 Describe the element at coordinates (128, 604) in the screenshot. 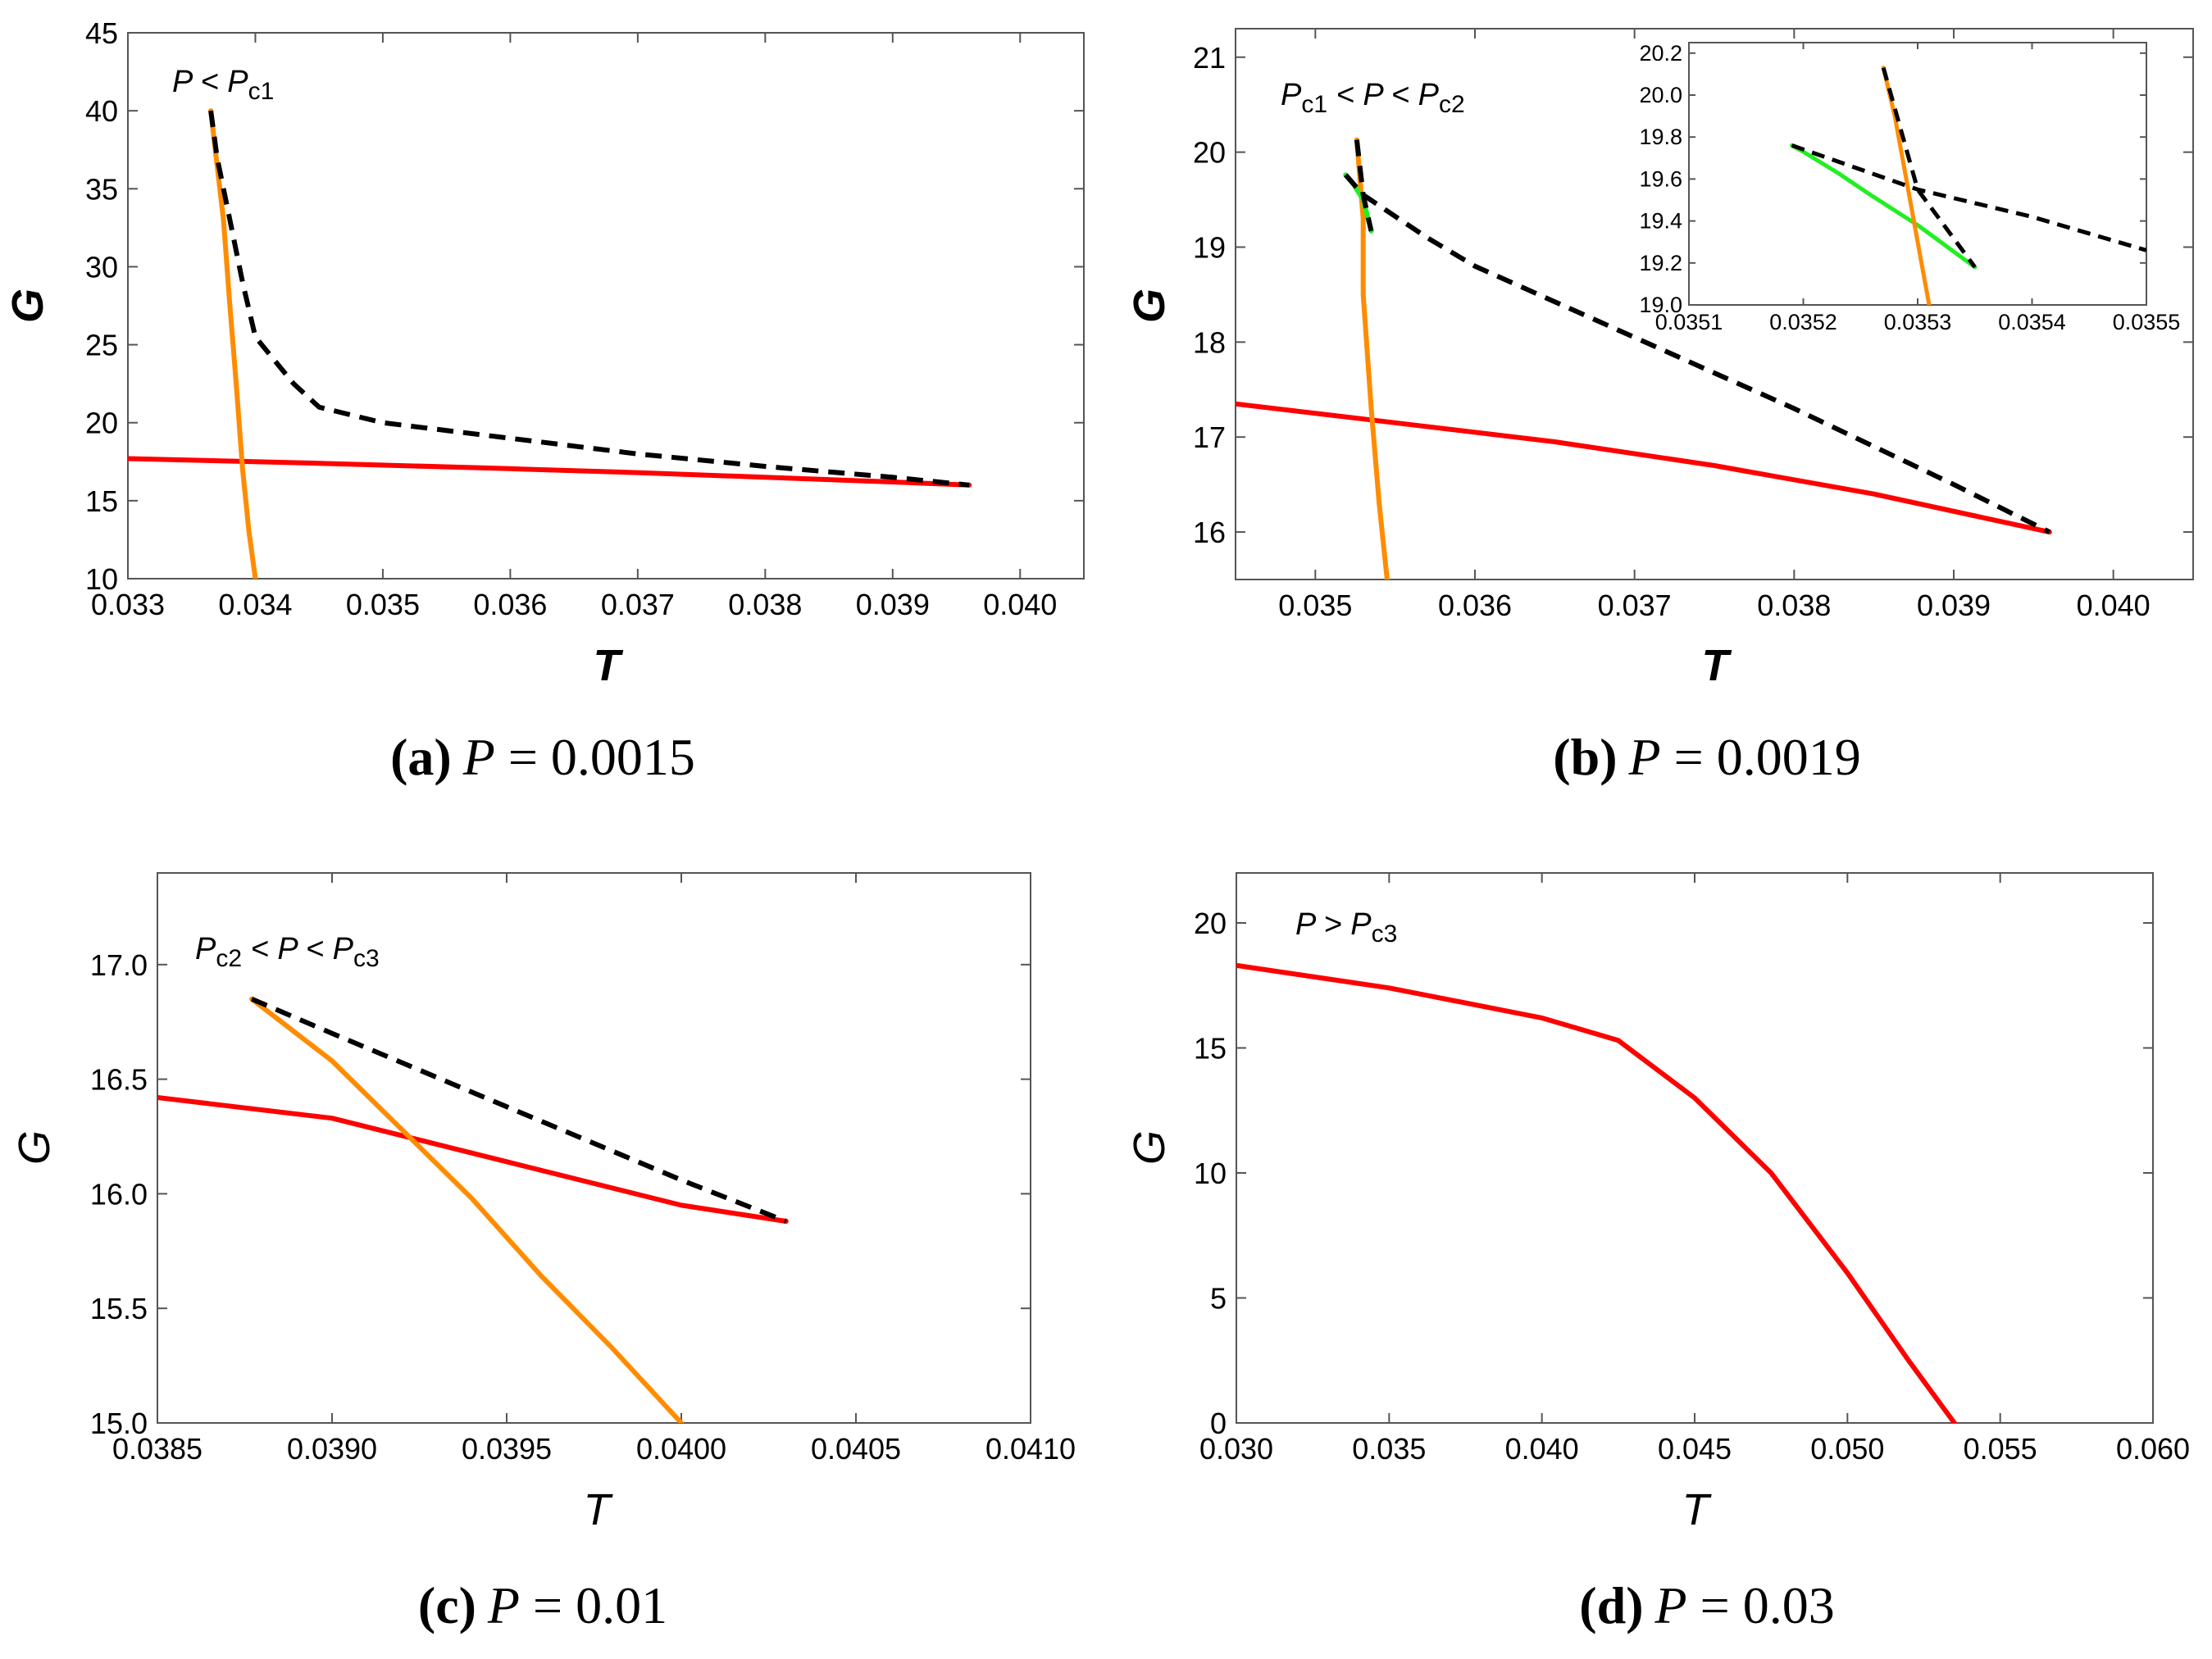

I see `chart-0-xtick-label: 0.033` at that location.